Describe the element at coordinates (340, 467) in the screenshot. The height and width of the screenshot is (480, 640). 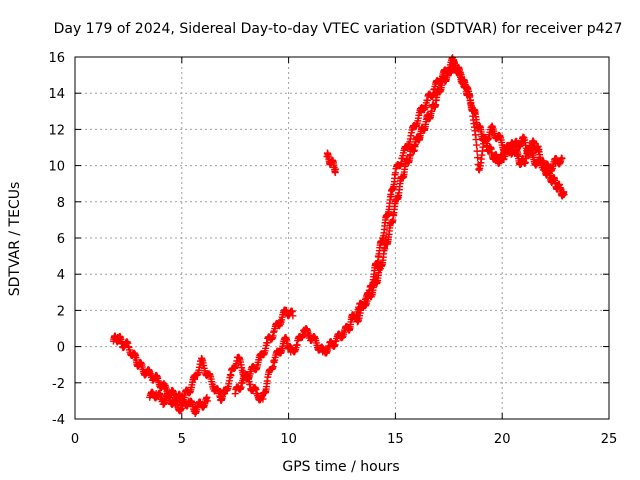
I see `x-axis-label: GPS time / hours` at that location.